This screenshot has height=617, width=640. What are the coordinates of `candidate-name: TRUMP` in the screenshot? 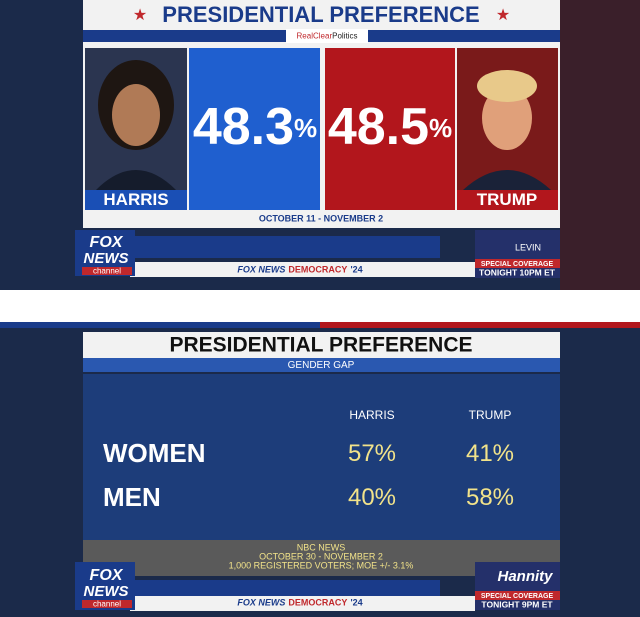 It's located at (507, 199).